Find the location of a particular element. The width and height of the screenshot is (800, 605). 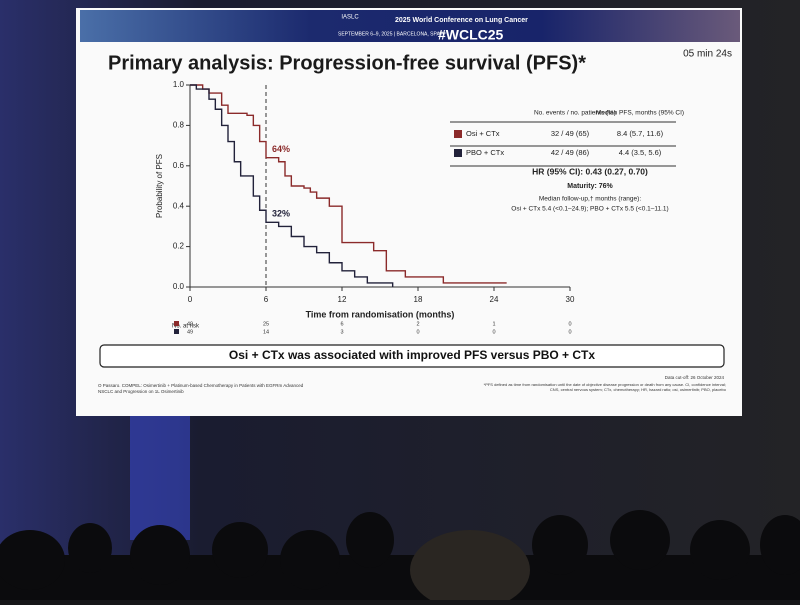

y-tick-label: 0.4 is located at coordinates (179, 205).